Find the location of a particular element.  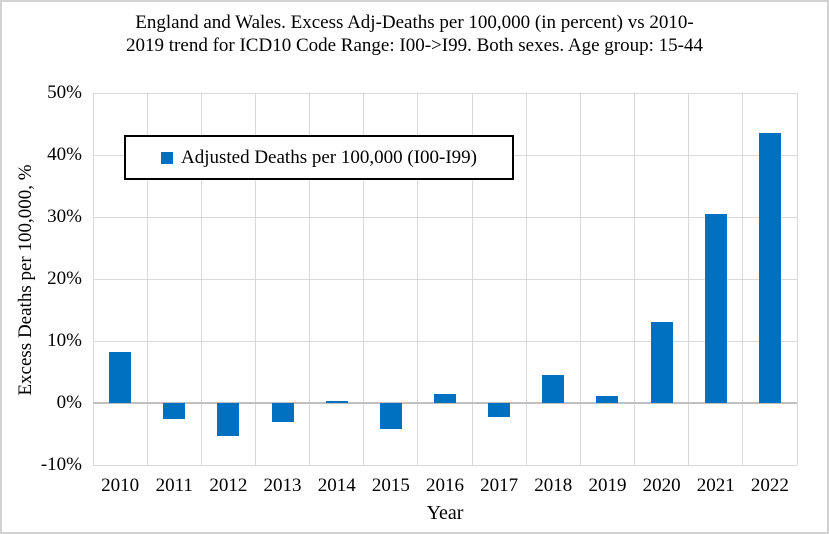

bar-2021 is located at coordinates (715, 308).